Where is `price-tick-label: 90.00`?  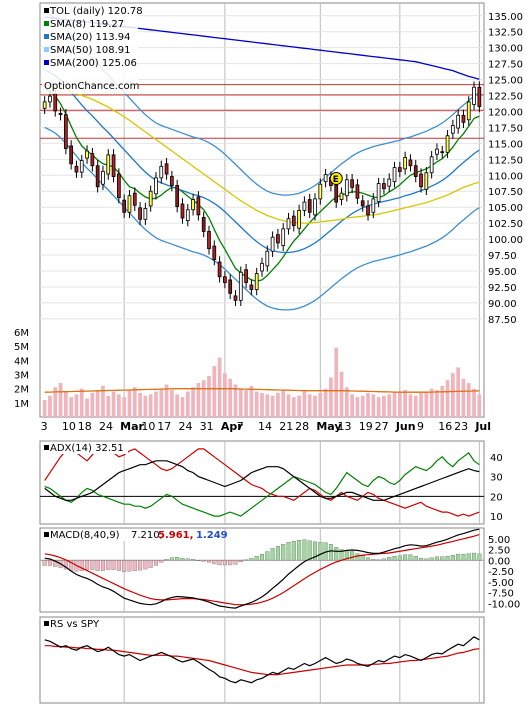 price-tick-label: 90.00 is located at coordinates (502, 304).